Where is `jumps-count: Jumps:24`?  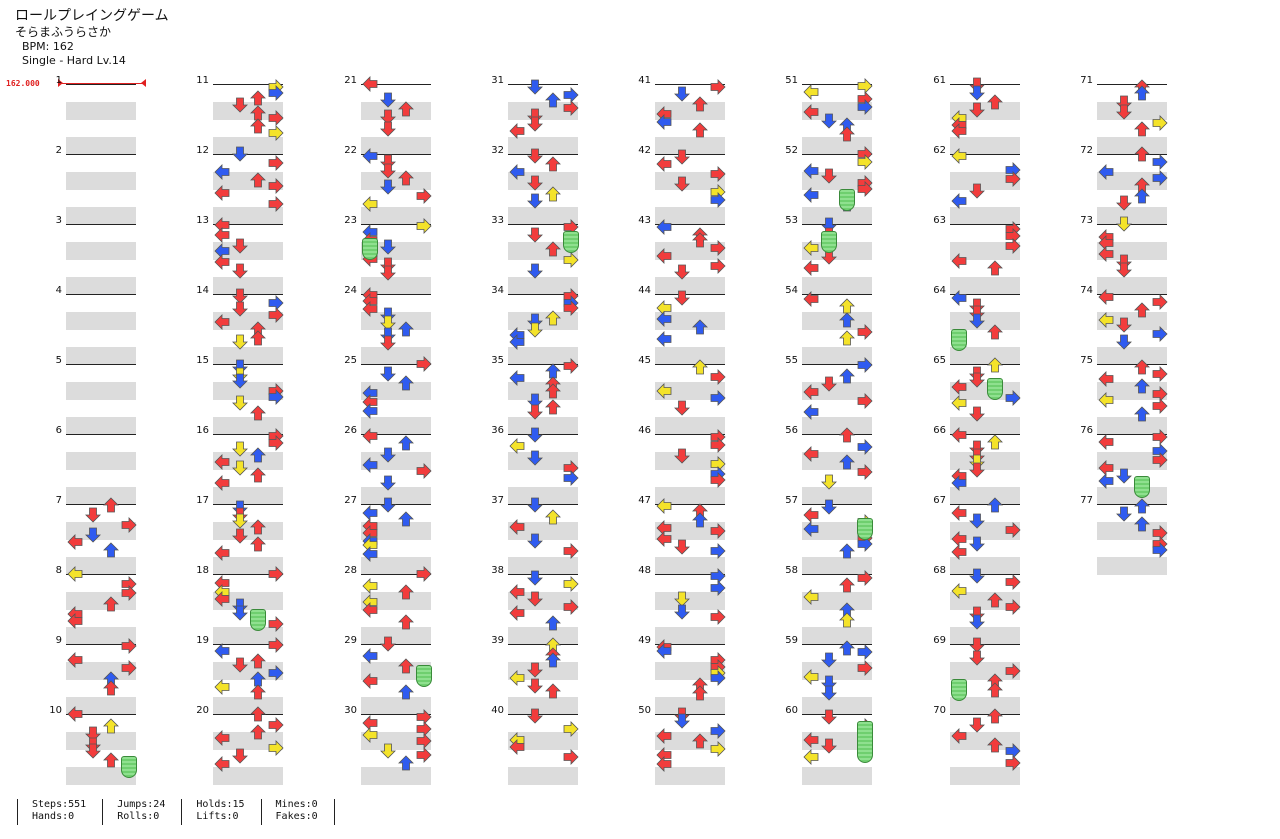 jumps-count: Jumps:24 is located at coordinates (141, 804).